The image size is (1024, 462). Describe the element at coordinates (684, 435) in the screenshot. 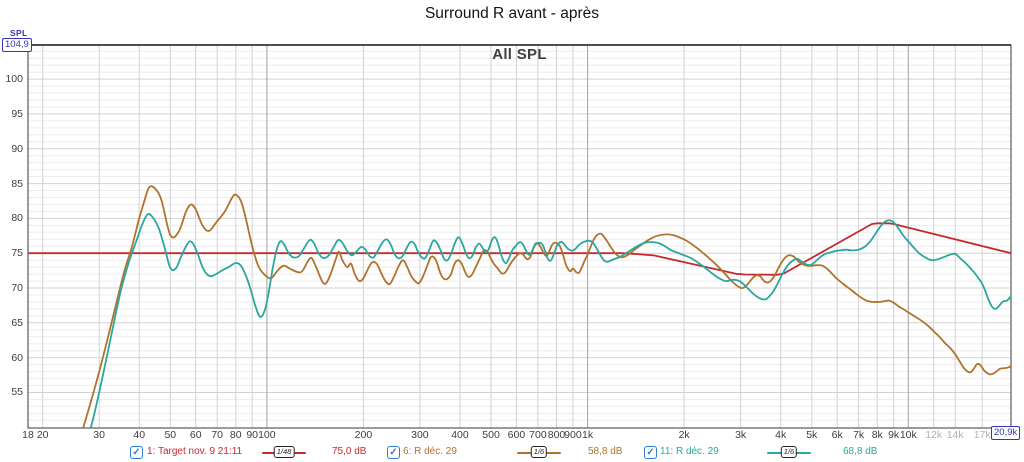

I see `x-tick-label: 2k` at that location.